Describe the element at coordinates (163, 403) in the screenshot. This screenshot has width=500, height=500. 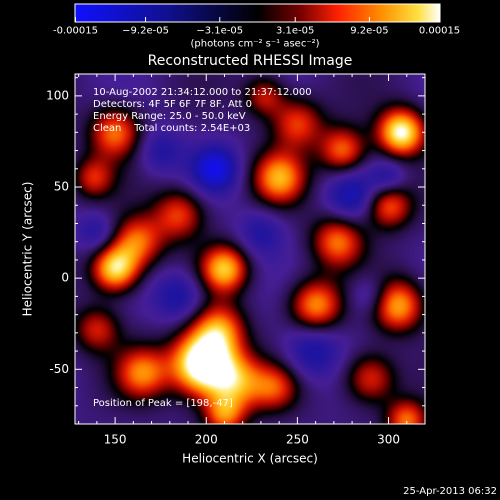
I see `peak-position-label: Position of Peak = [198,-47]` at that location.